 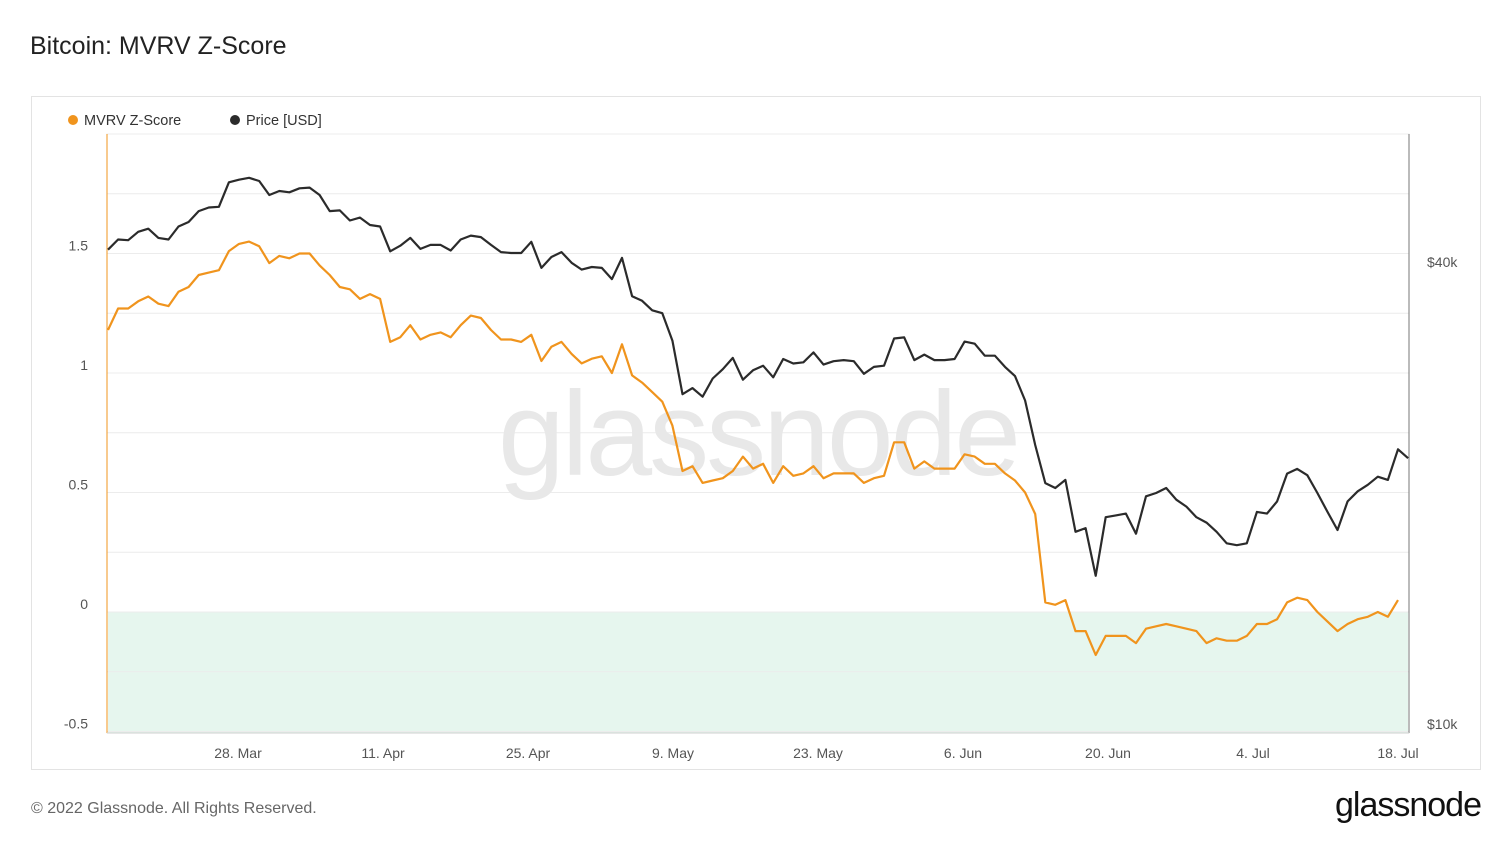 I want to click on y-left-tick-label: 0, so click(x=84, y=604).